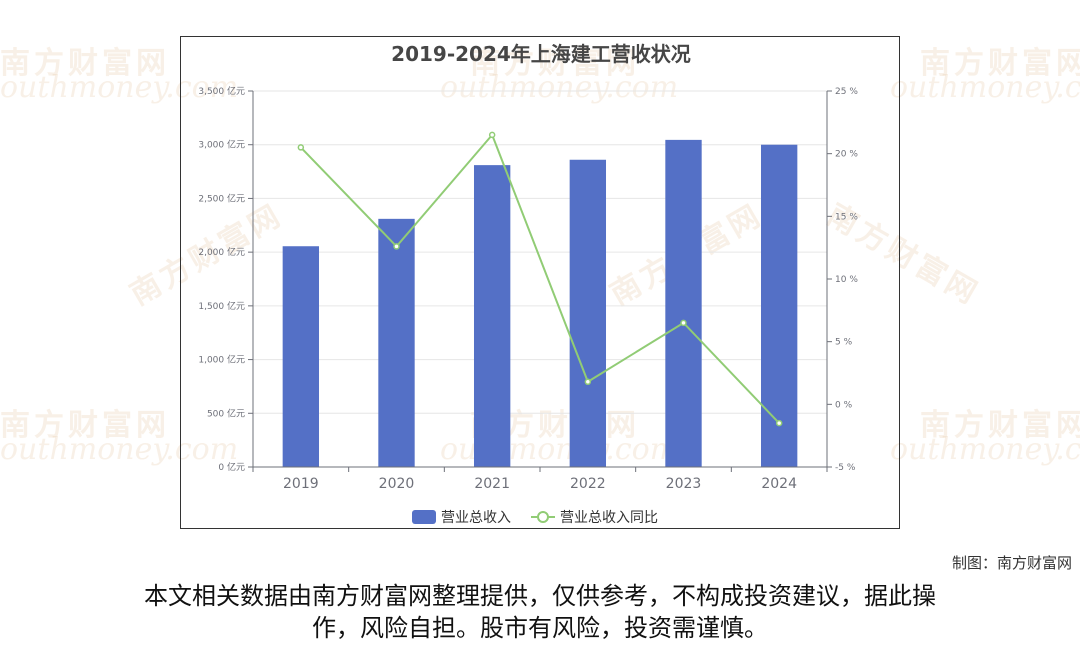 The image size is (1080, 646). I want to click on y-left-tick-label: 2,500 亿元, so click(221, 198).